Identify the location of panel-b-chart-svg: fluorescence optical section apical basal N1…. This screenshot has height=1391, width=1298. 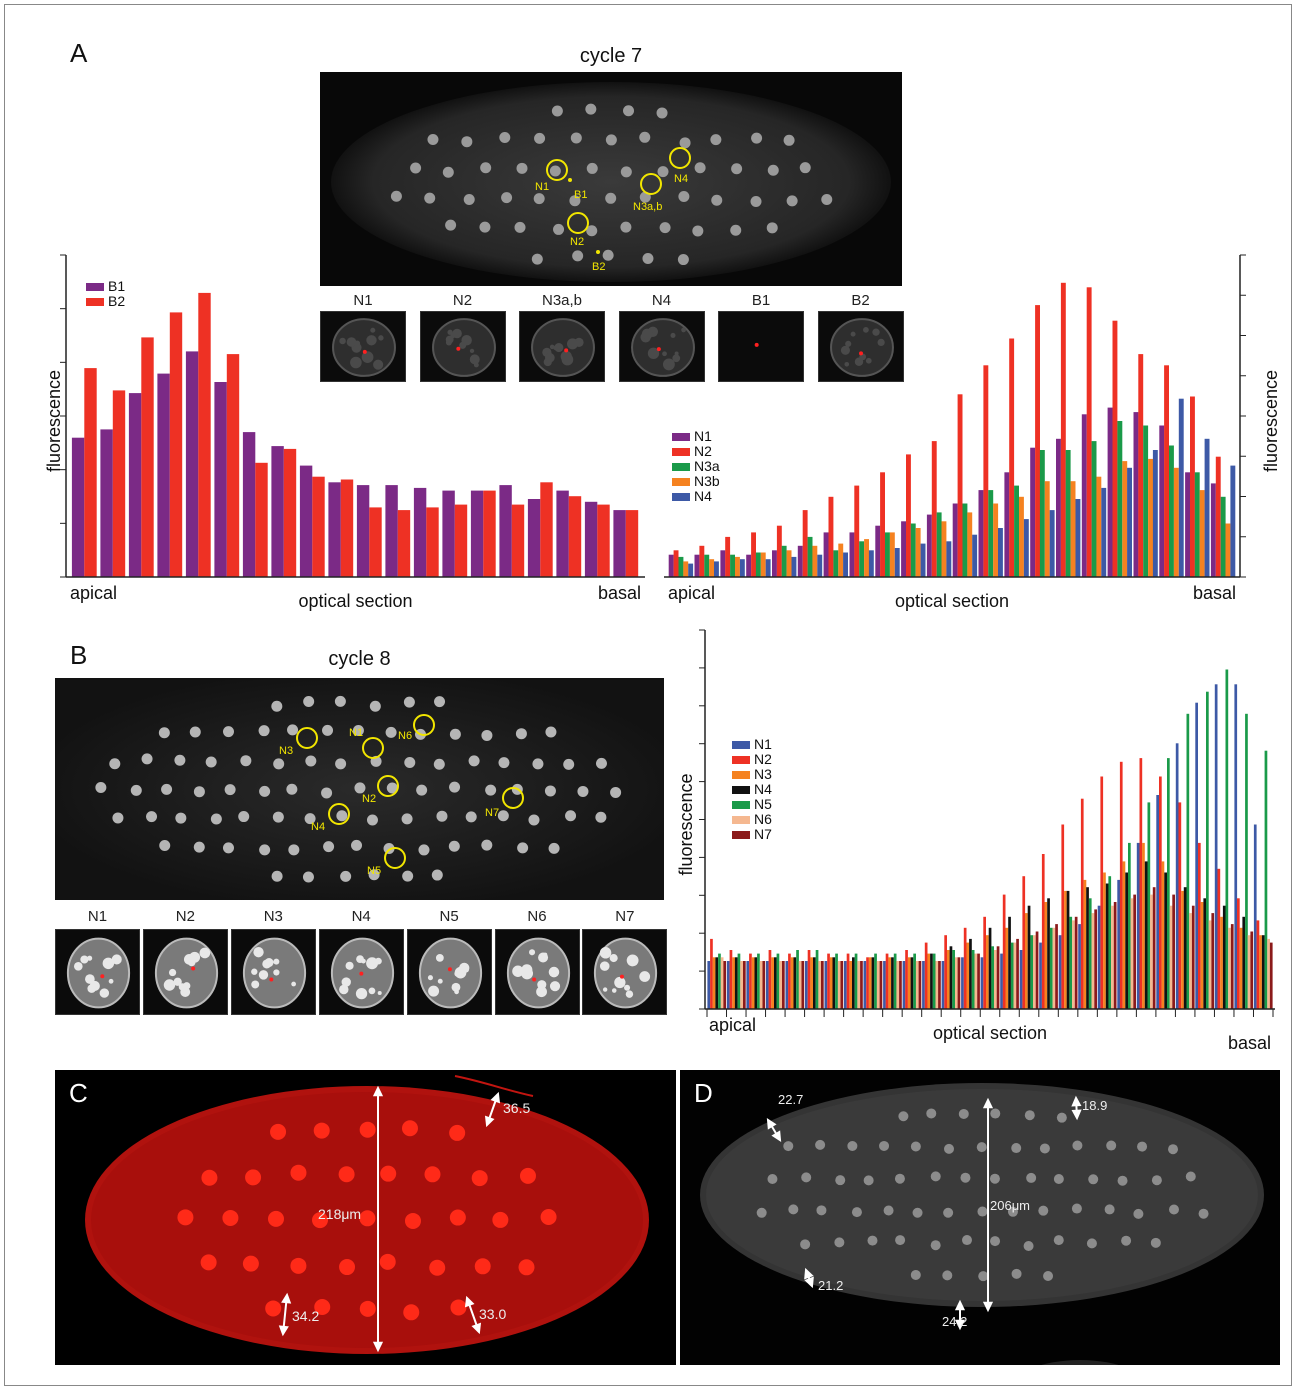
(975, 841).